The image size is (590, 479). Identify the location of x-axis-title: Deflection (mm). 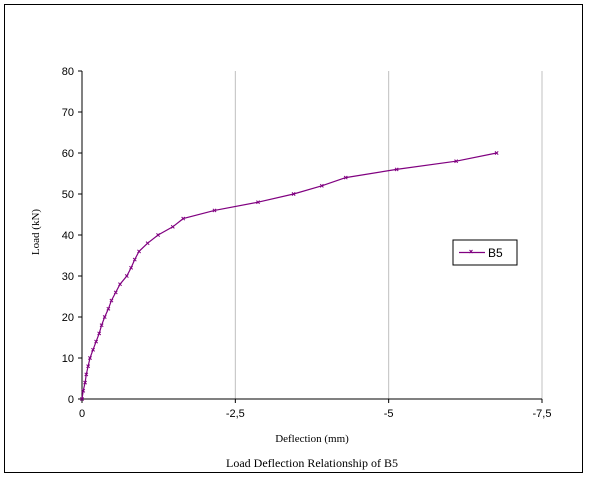
(312, 439).